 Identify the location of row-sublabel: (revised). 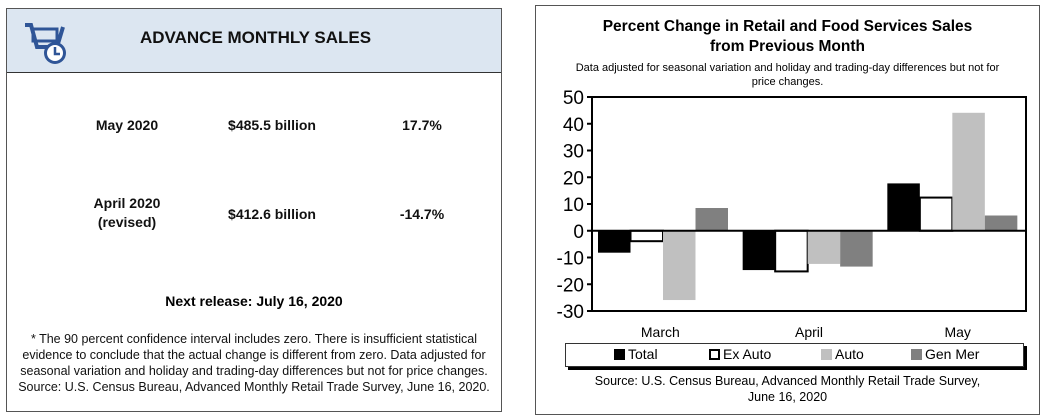
(127, 222).